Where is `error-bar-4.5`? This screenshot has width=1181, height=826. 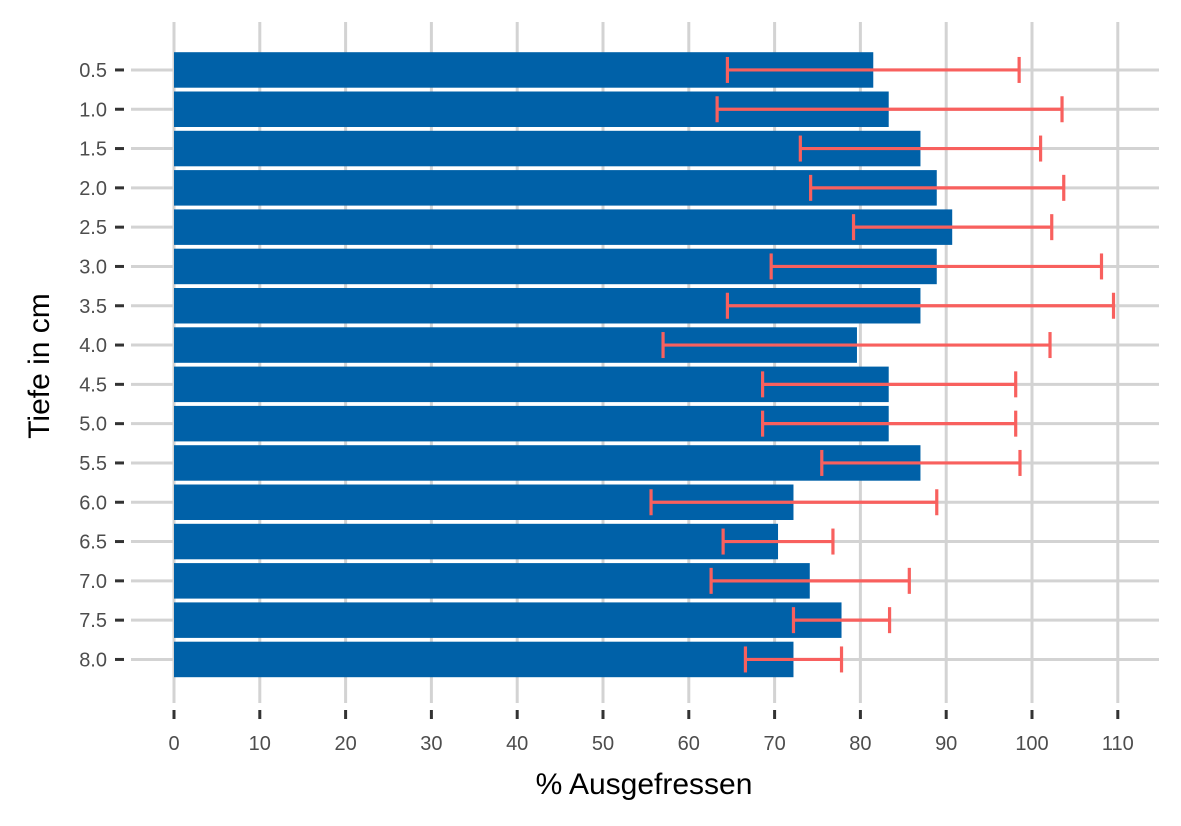 error-bar-4.5 is located at coordinates (889, 384).